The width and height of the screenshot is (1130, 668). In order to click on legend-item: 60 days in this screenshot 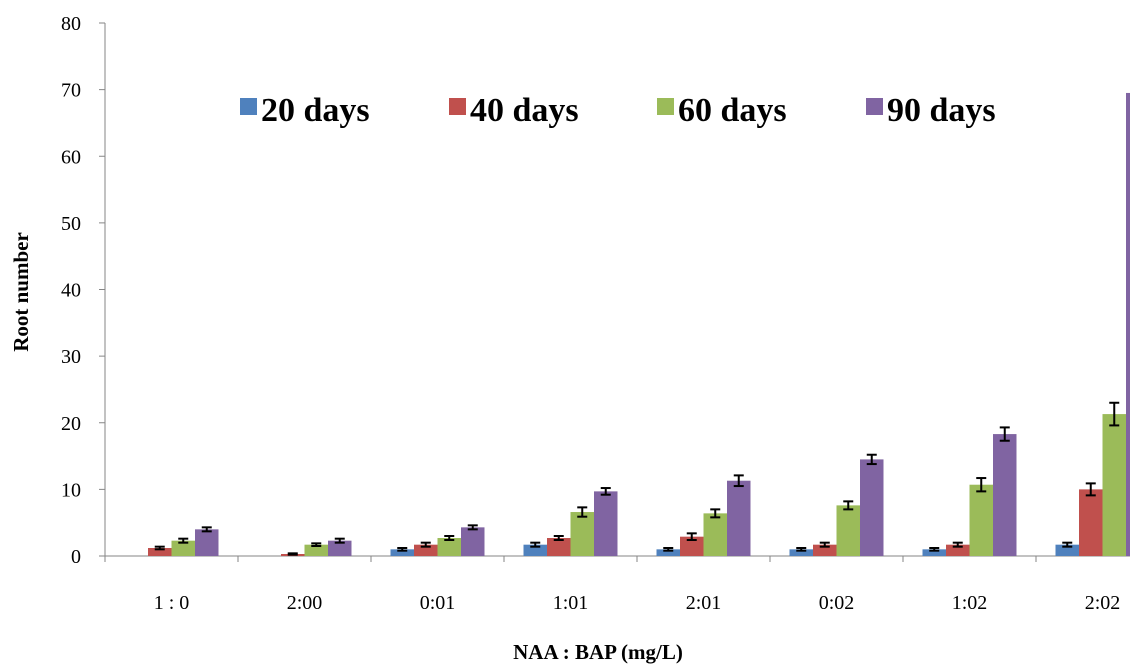, I will do `click(722, 110)`.